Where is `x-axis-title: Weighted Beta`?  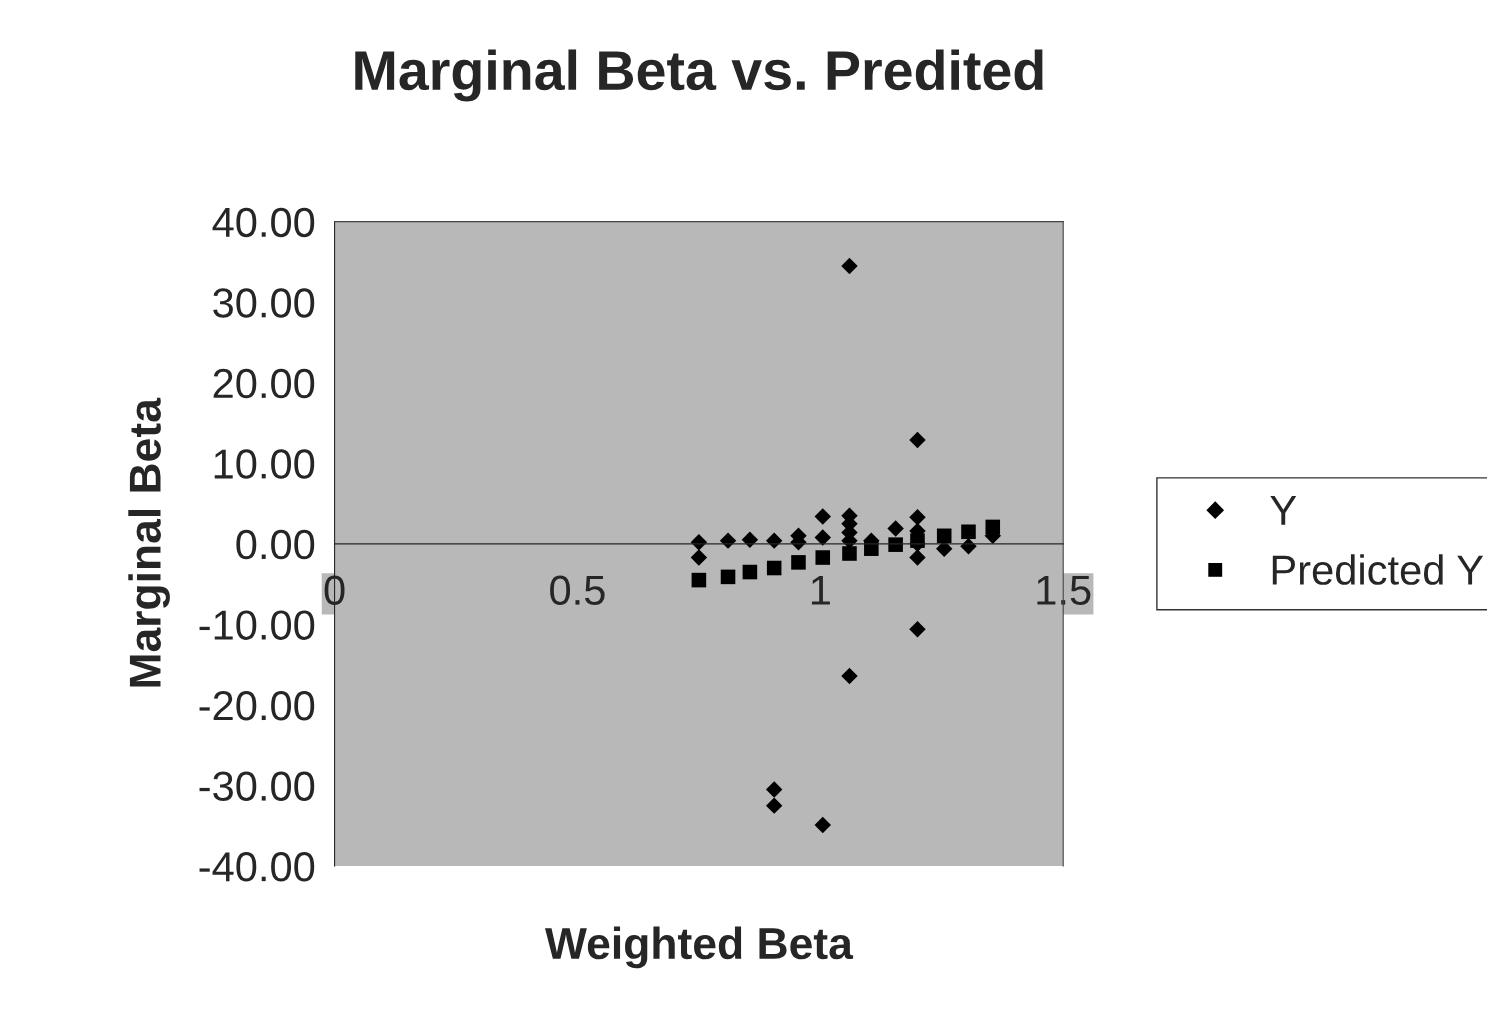
x-axis-title: Weighted Beta is located at coordinates (699, 947).